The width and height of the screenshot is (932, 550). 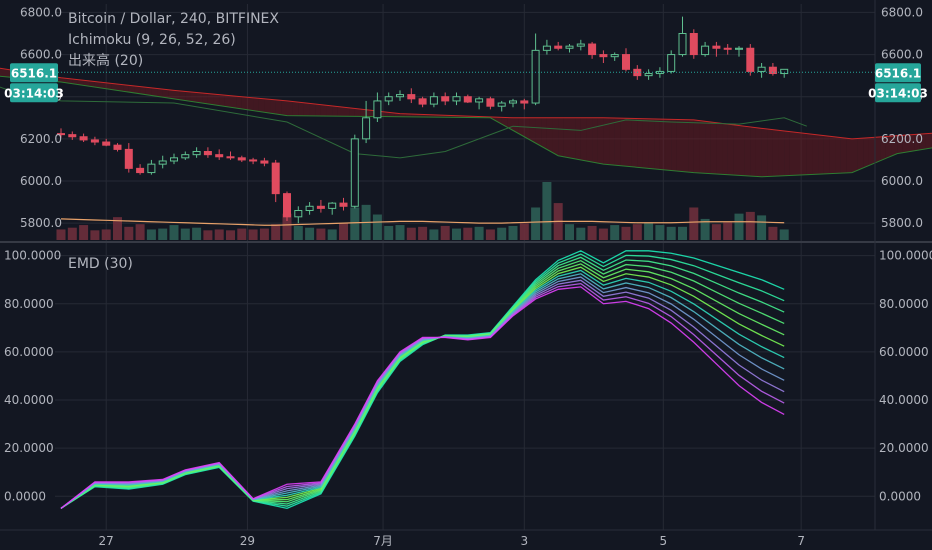 What do you see at coordinates (34, 93) in the screenshot?
I see `countdown-badge-left` at bounding box center [34, 93].